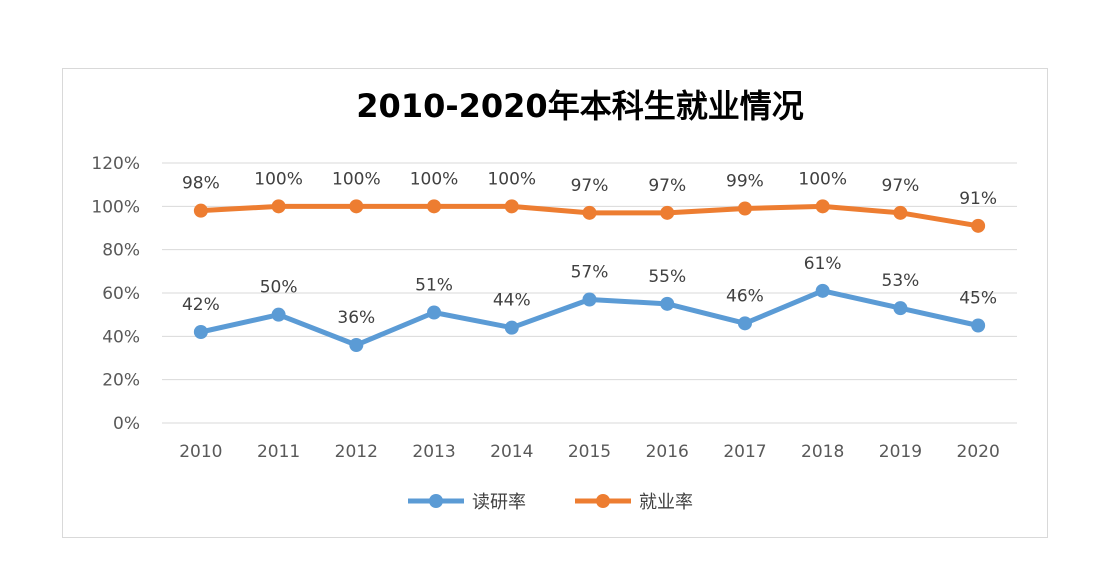 Image resolution: width=1117 pixels, height=574 pixels. What do you see at coordinates (278, 452) in the screenshot?
I see `x-tick-label: 2011` at bounding box center [278, 452].